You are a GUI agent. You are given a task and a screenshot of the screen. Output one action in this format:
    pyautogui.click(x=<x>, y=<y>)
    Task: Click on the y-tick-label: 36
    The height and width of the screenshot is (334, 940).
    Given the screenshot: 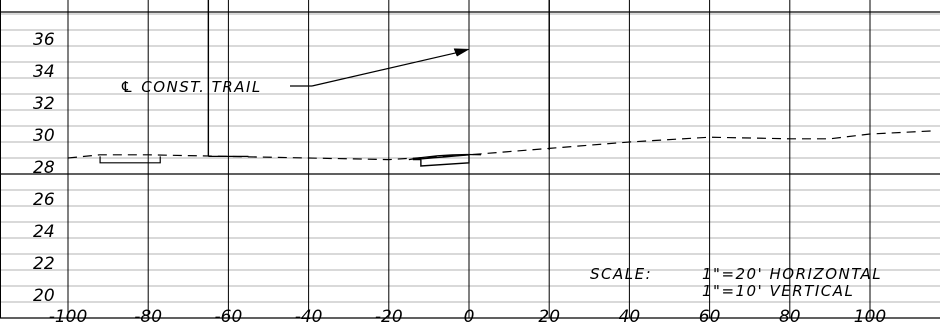 What is the action you would take?
    pyautogui.click(x=44, y=40)
    